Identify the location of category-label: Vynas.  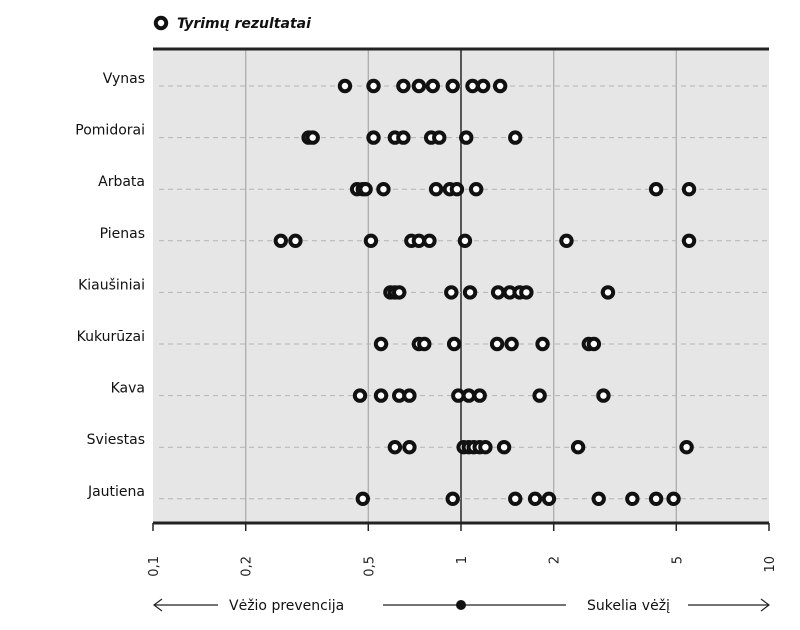
(124, 79).